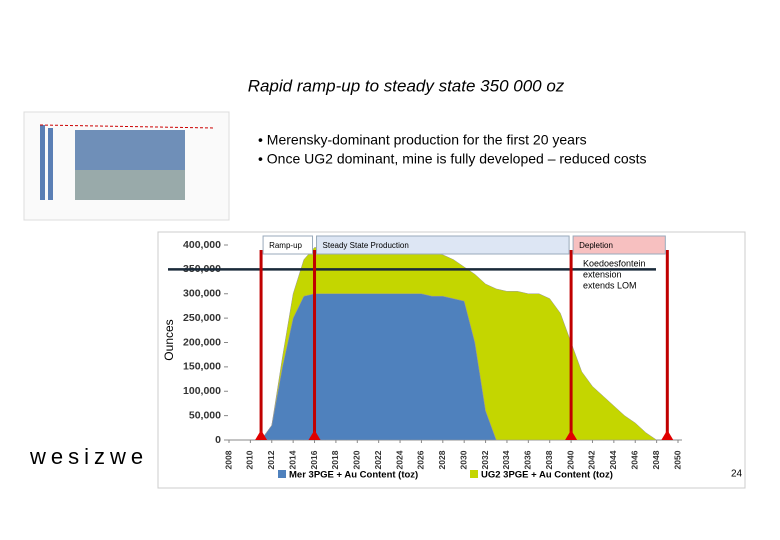  Describe the element at coordinates (218, 440) in the screenshot. I see `y-tick-label: 0` at that location.